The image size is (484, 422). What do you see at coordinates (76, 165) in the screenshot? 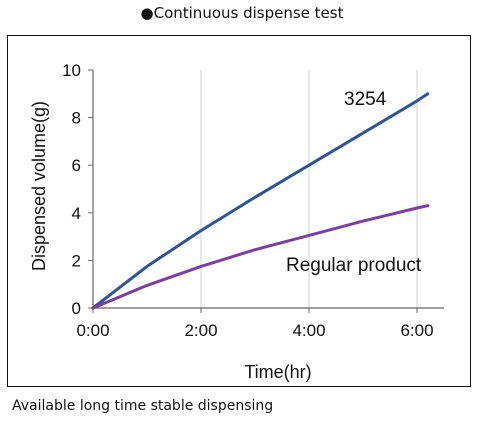
I see `y-tick-label: 6` at bounding box center [76, 165].